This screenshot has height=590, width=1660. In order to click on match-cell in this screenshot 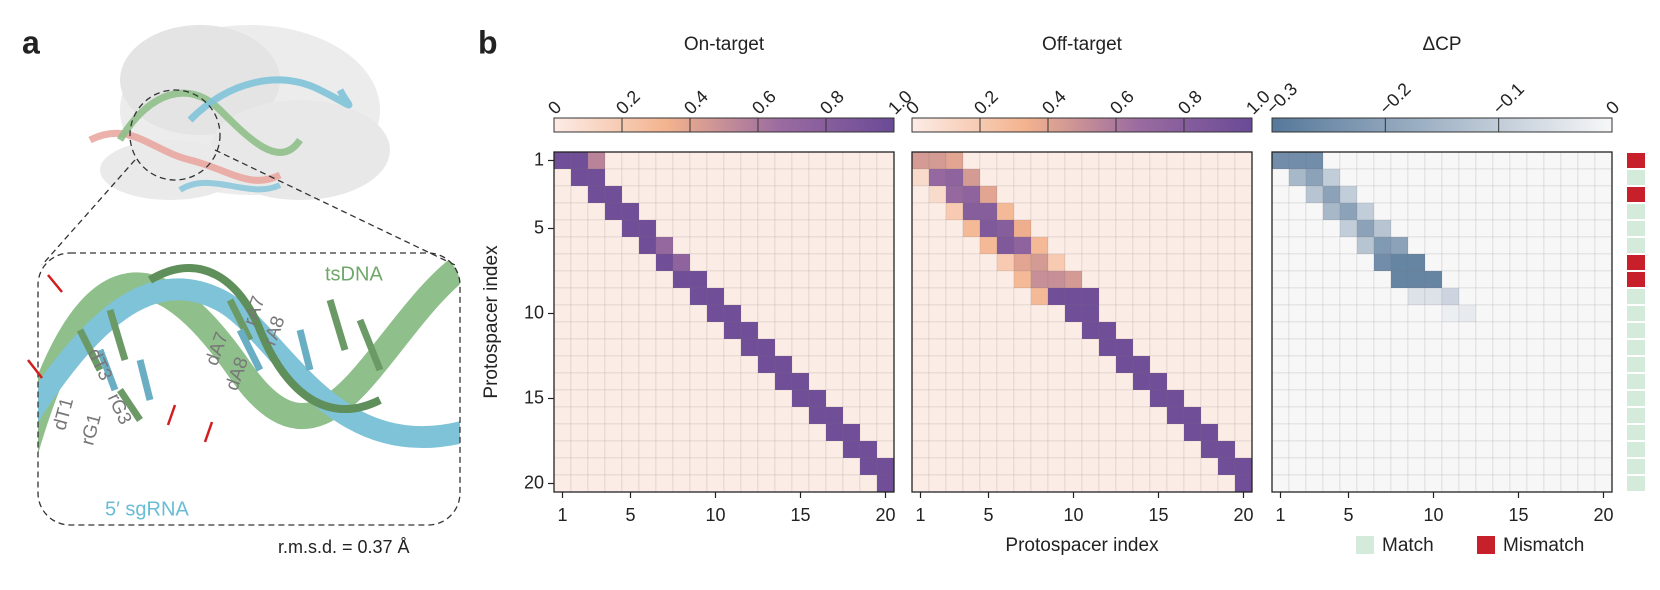, I will do `click(1636, 313)`.